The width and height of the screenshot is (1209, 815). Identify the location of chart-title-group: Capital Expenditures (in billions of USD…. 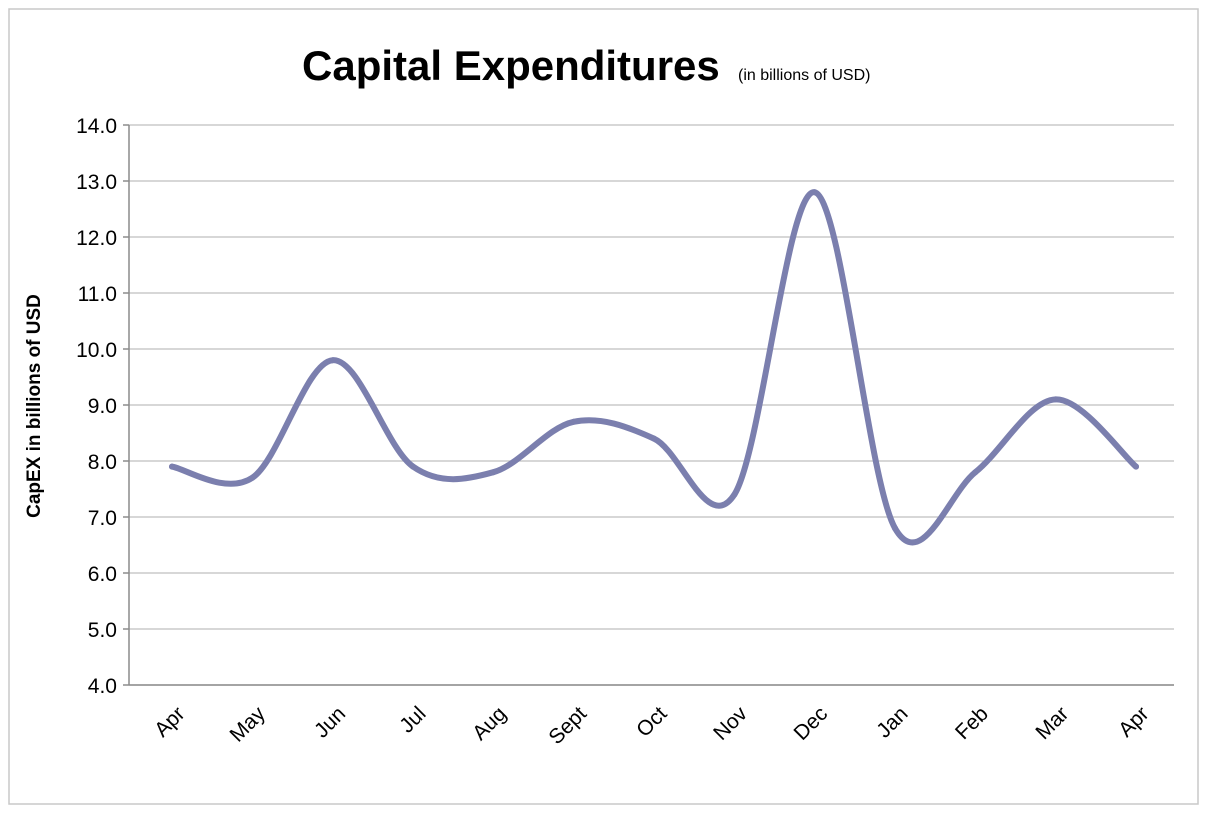
(586, 65).